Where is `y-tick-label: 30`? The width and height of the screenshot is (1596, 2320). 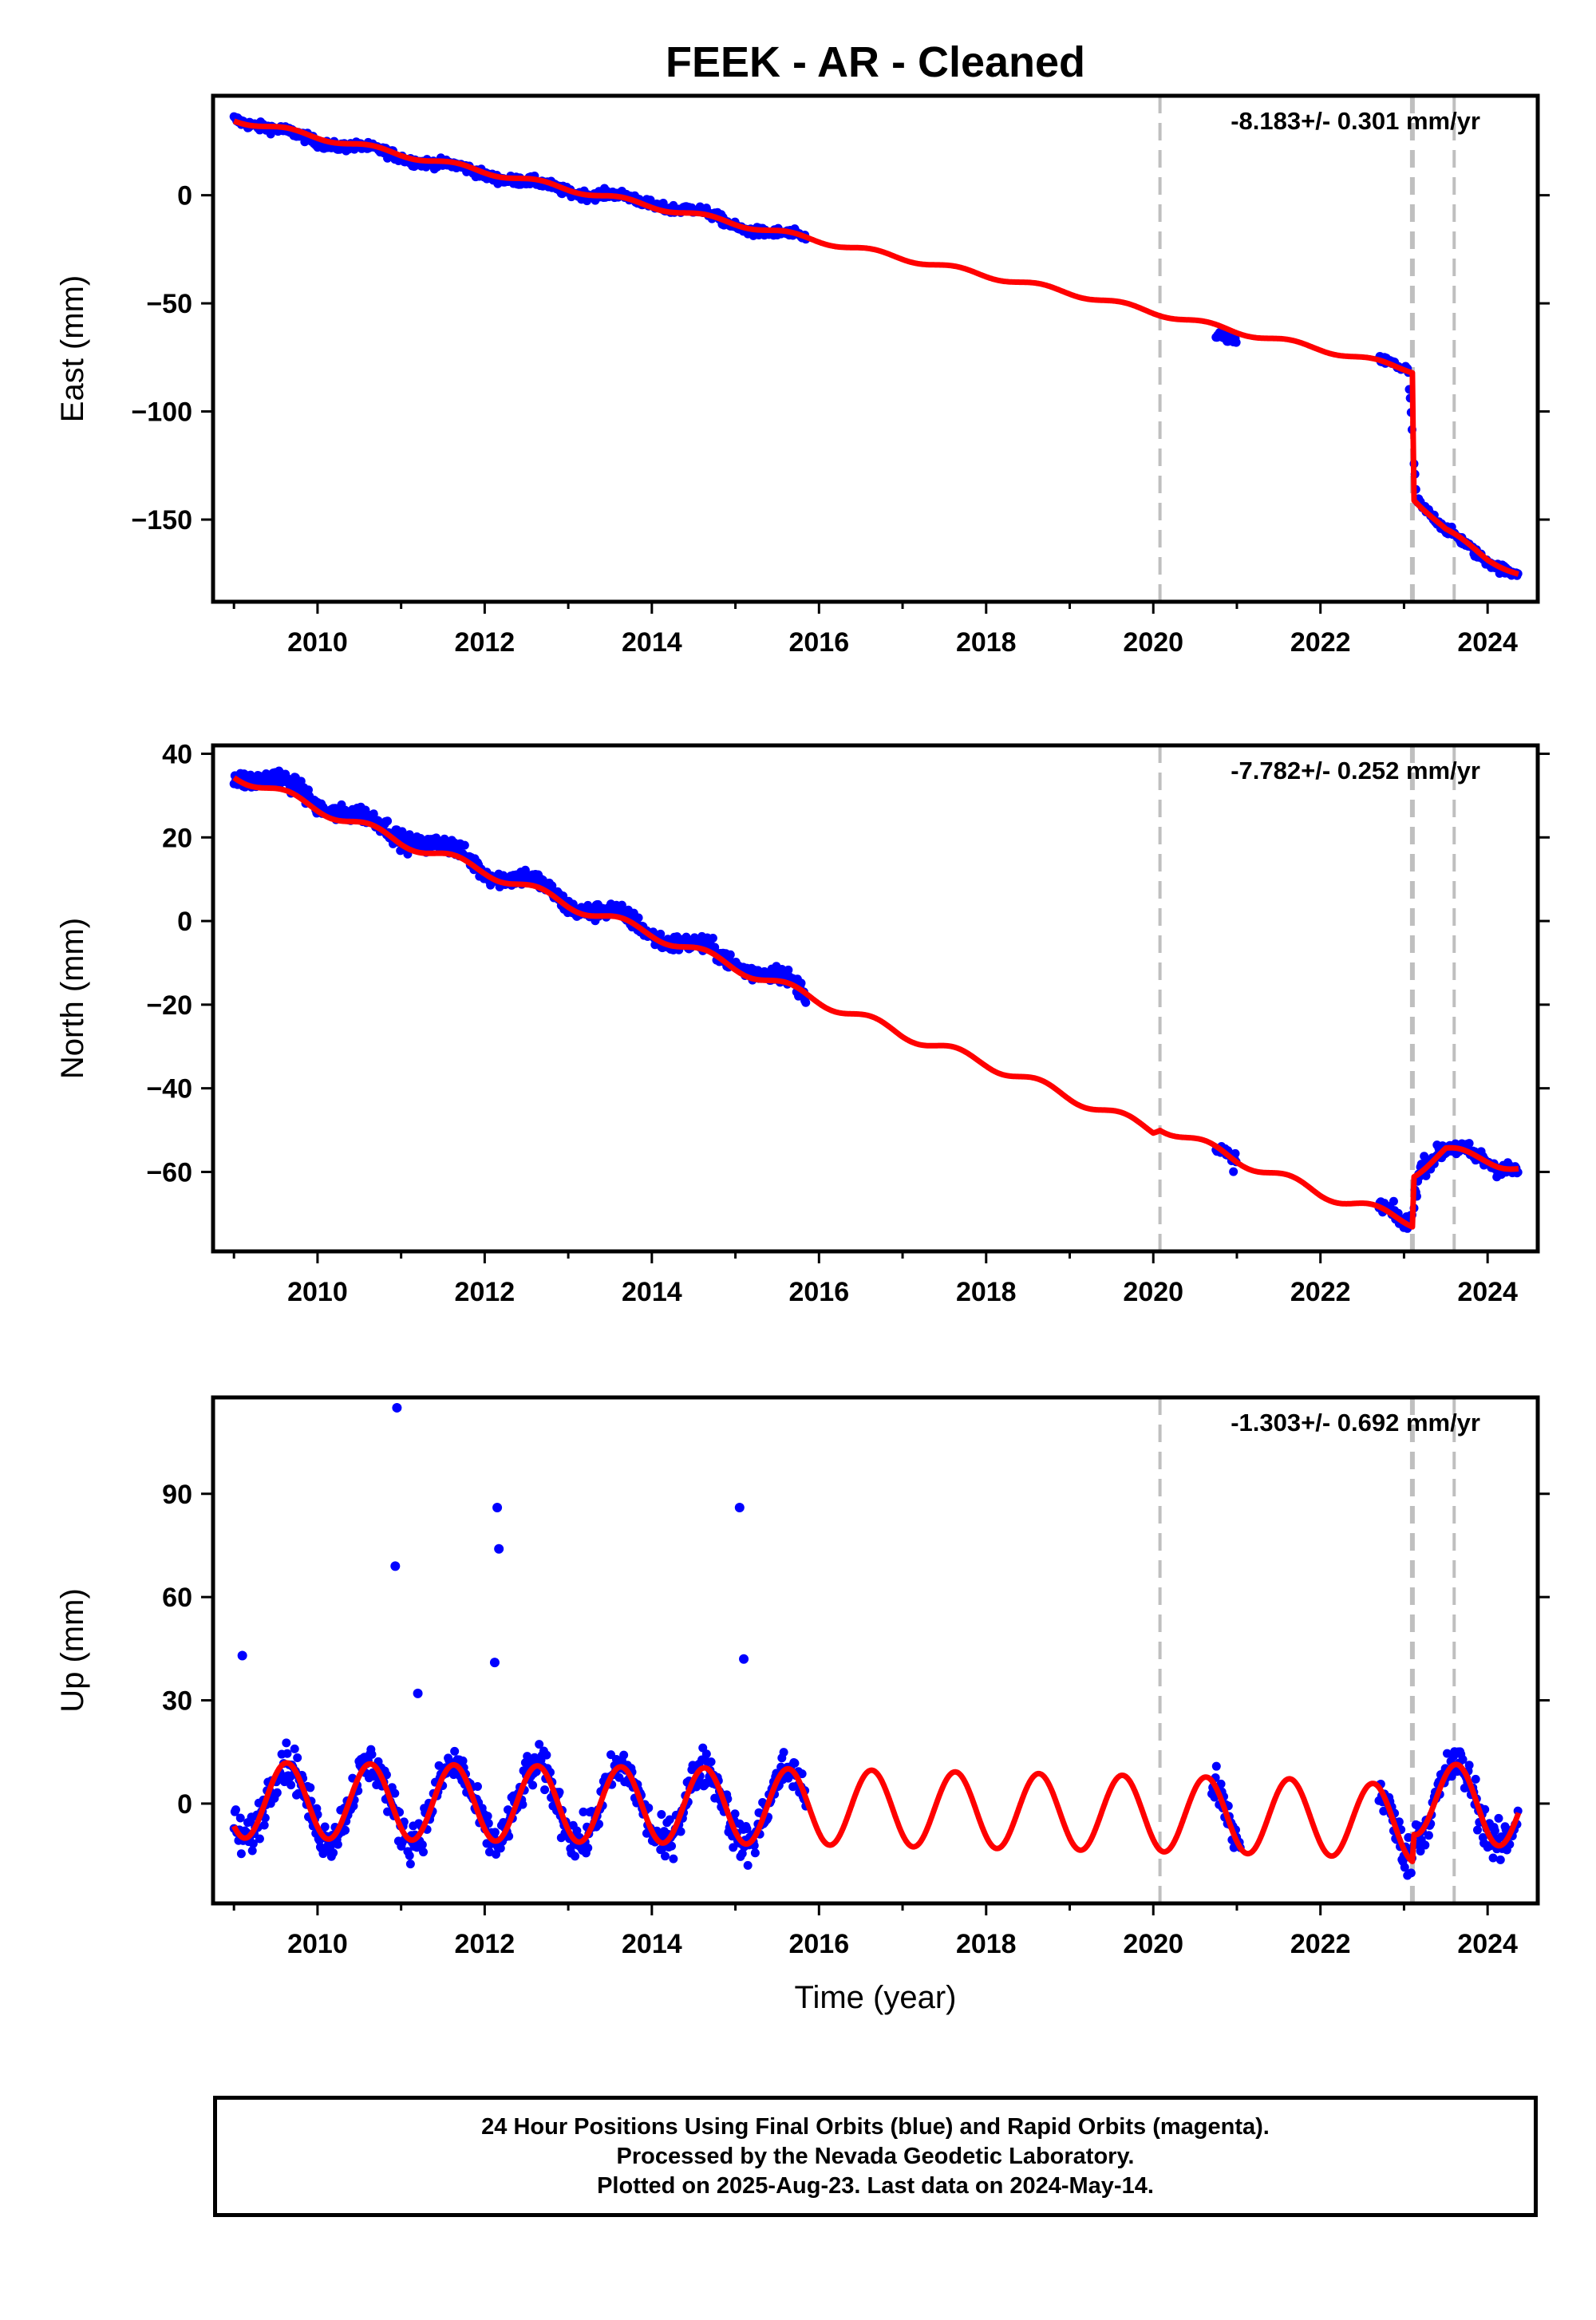 y-tick-label: 30 is located at coordinates (177, 1701).